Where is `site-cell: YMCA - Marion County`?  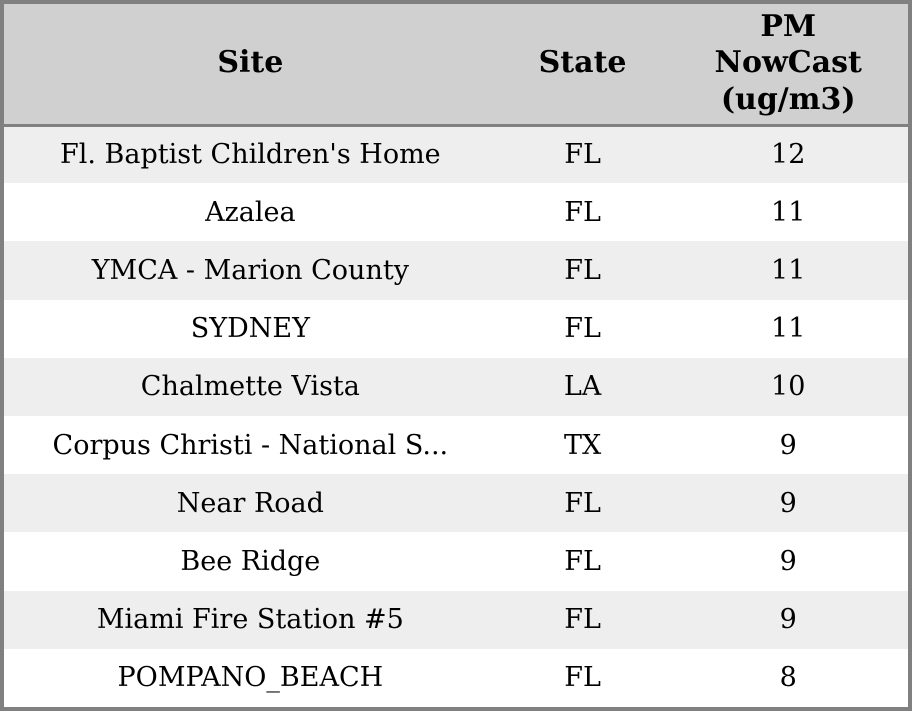
site-cell: YMCA - Marion County is located at coordinates (250, 270).